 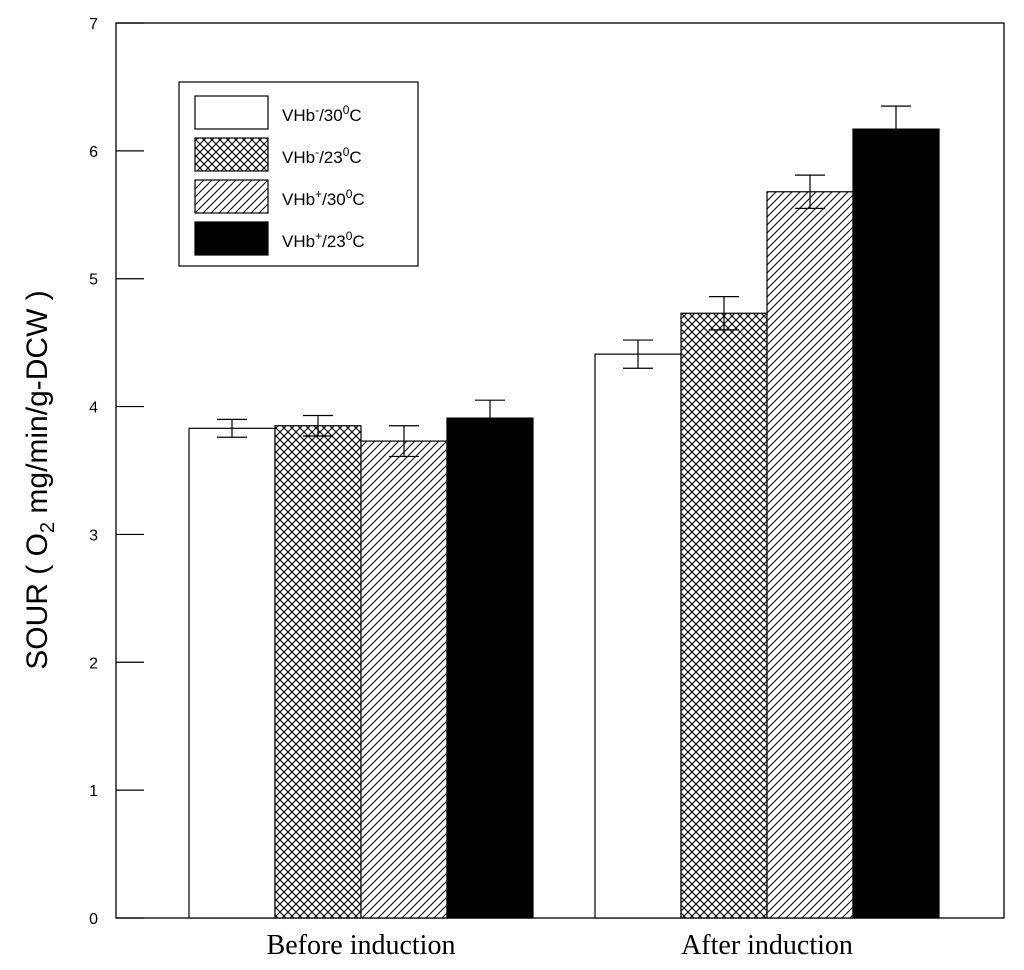 I want to click on x-category-label: After induction, so click(x=767, y=945).